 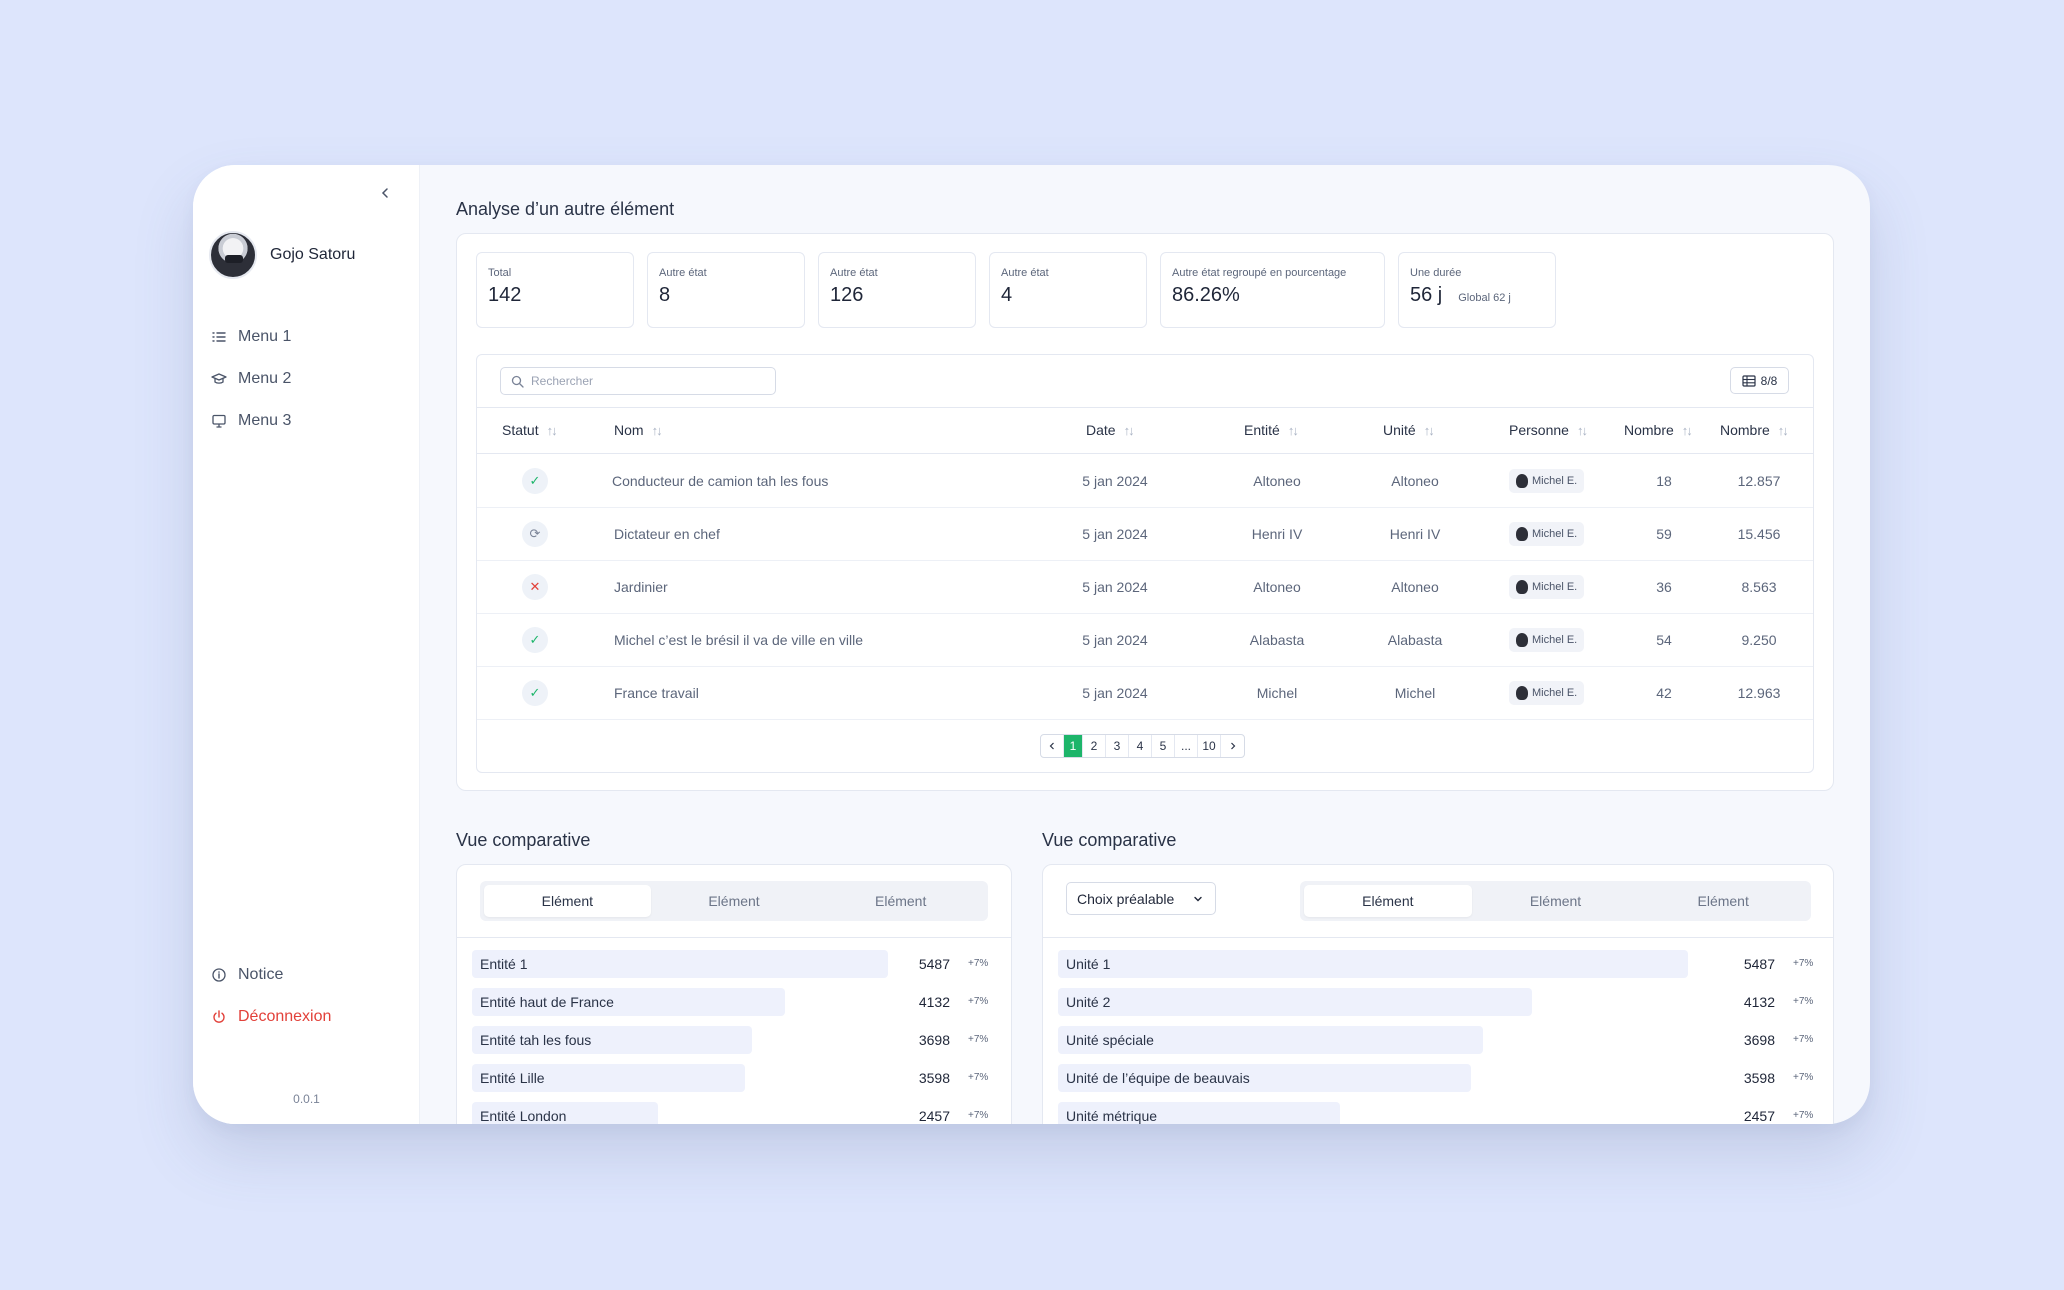 What do you see at coordinates (530, 430) in the screenshot?
I see `column-header-statut: Statut ↑↓` at bounding box center [530, 430].